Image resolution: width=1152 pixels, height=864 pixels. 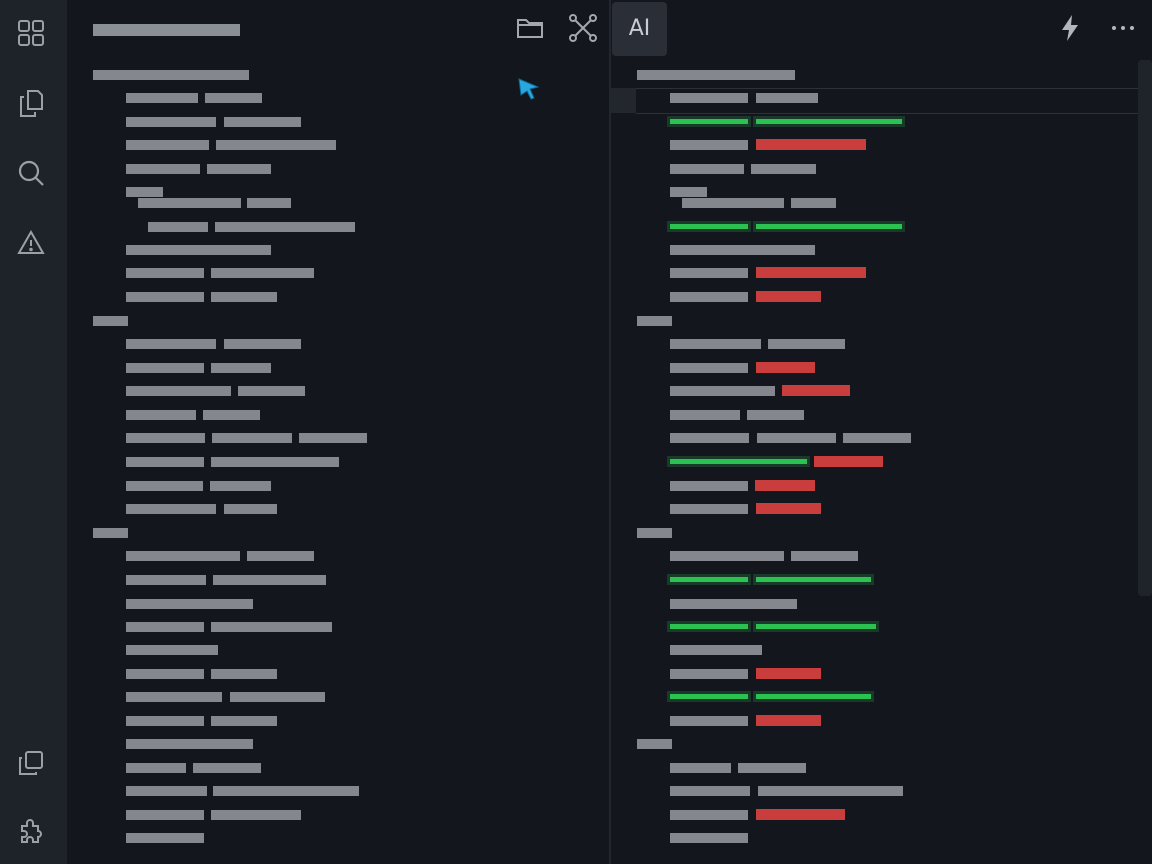 What do you see at coordinates (529, 91) in the screenshot?
I see `mouse-cursor-icon` at bounding box center [529, 91].